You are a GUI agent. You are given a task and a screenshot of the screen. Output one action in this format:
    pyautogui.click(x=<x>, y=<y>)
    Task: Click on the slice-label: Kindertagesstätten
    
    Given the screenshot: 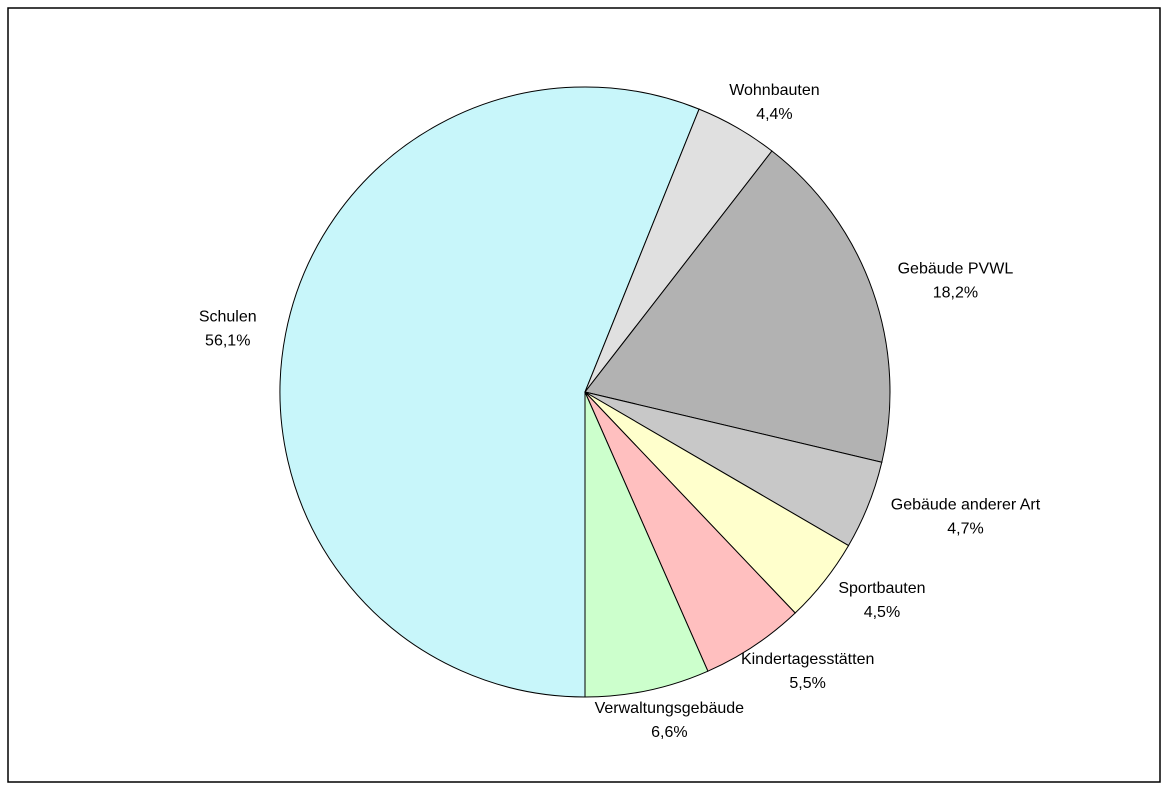 What is the action you would take?
    pyautogui.click(x=807, y=659)
    